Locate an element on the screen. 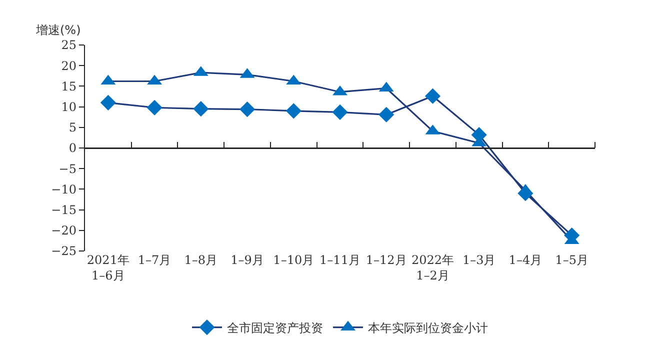 The height and width of the screenshot is (354, 665). x-tick-label: 1–9月 is located at coordinates (247, 260).